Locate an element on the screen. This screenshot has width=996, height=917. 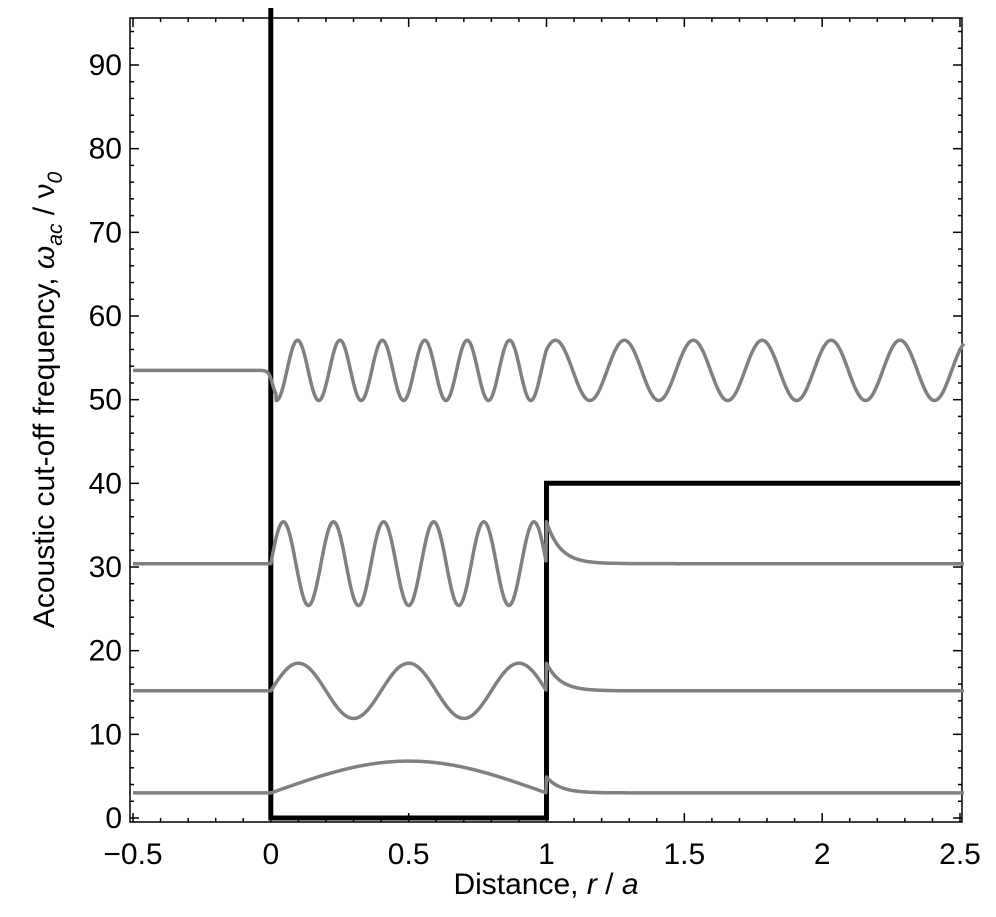
y-title-sub-ac: ac is located at coordinates (55, 234).